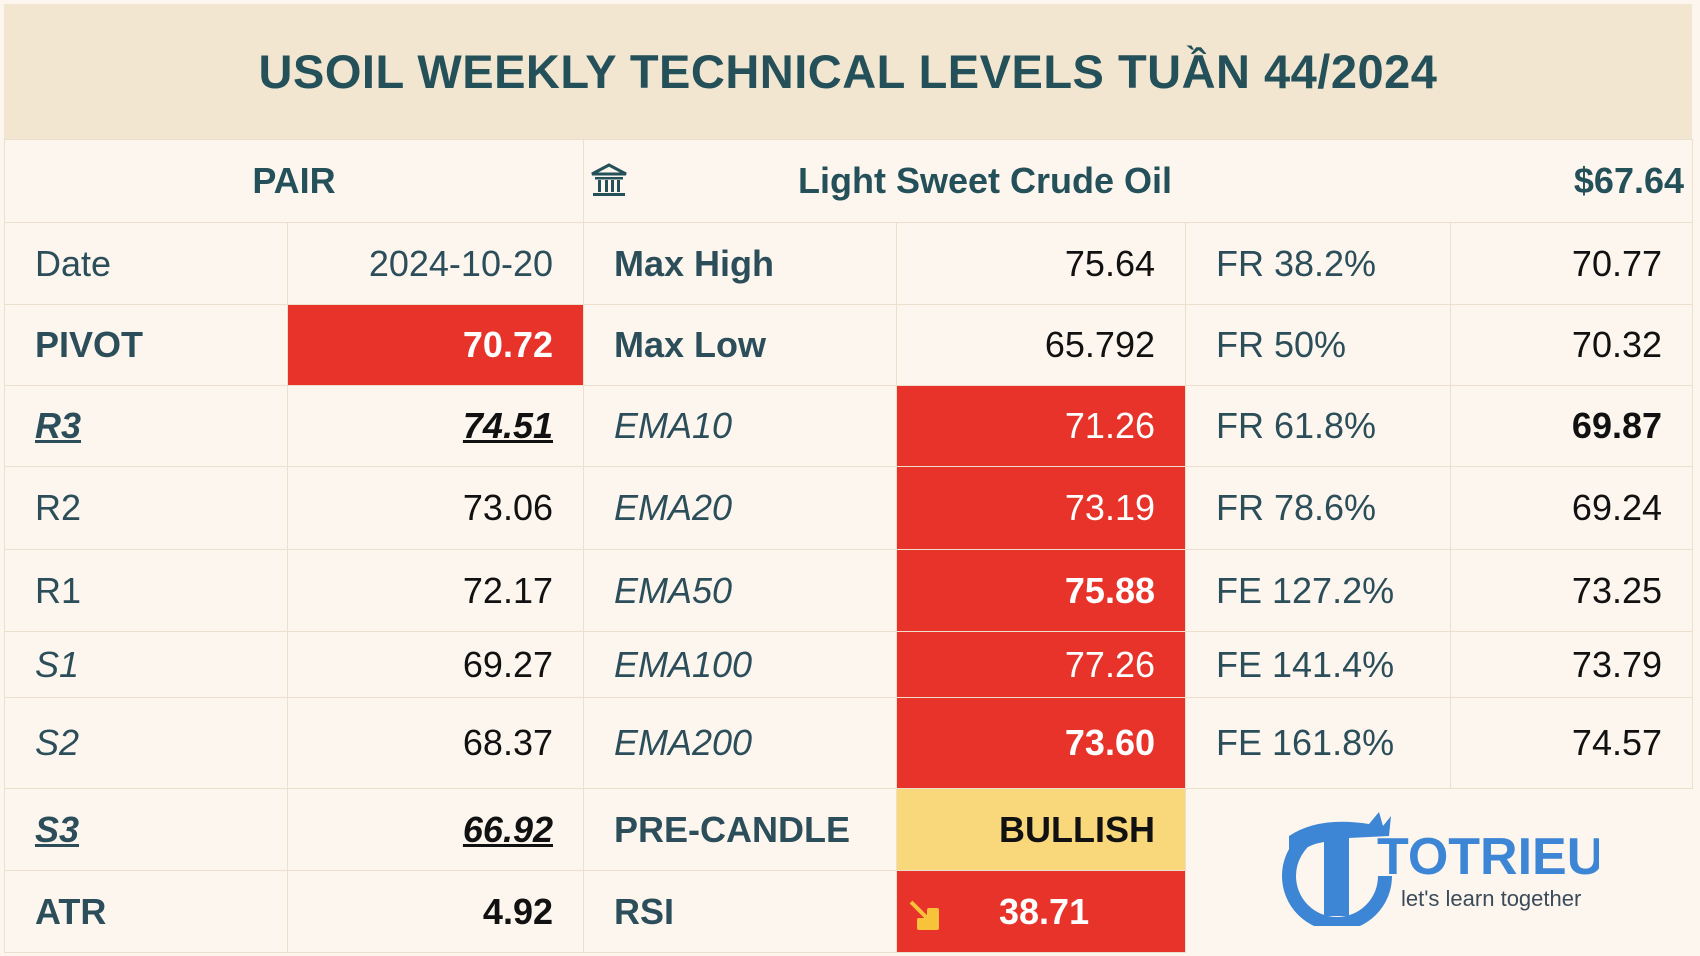 The height and width of the screenshot is (956, 1700). Describe the element at coordinates (435, 426) in the screenshot. I see `value: 74.51` at that location.